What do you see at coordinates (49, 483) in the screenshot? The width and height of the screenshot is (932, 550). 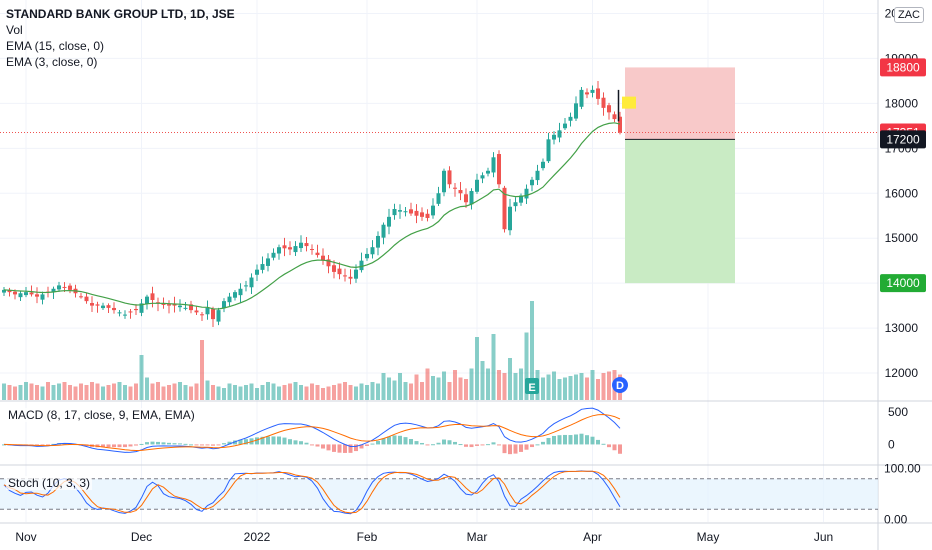 I see `stoch-label: Stoch (10, 3, 3)` at bounding box center [49, 483].